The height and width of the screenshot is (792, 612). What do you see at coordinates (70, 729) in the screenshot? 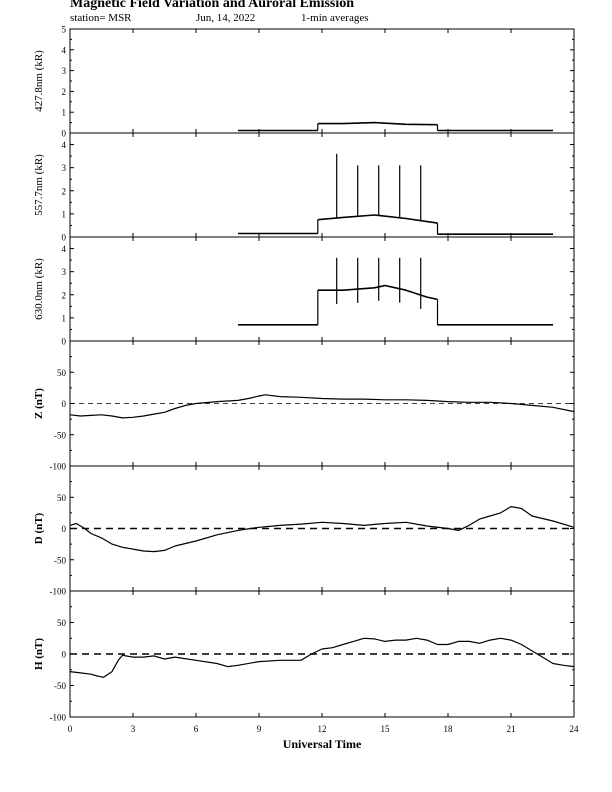
I see `x-tick-label: 0` at bounding box center [70, 729].